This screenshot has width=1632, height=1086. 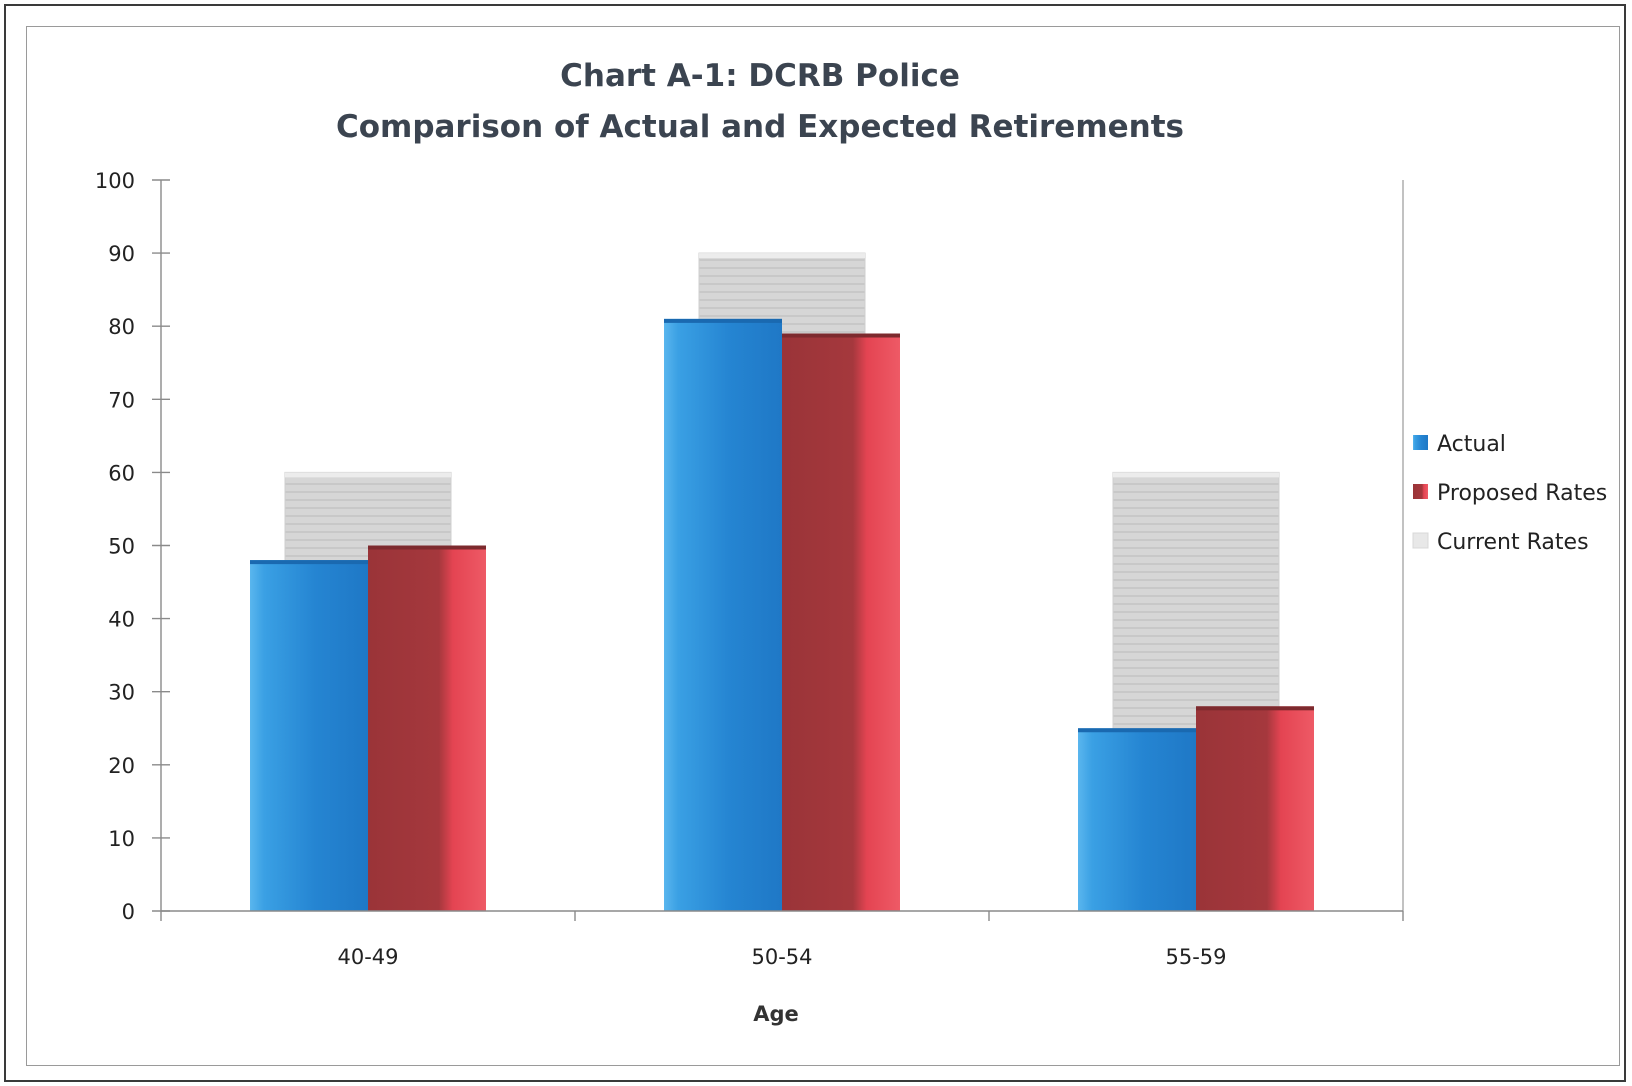 I want to click on y-tick-label: 20, so click(x=121, y=766).